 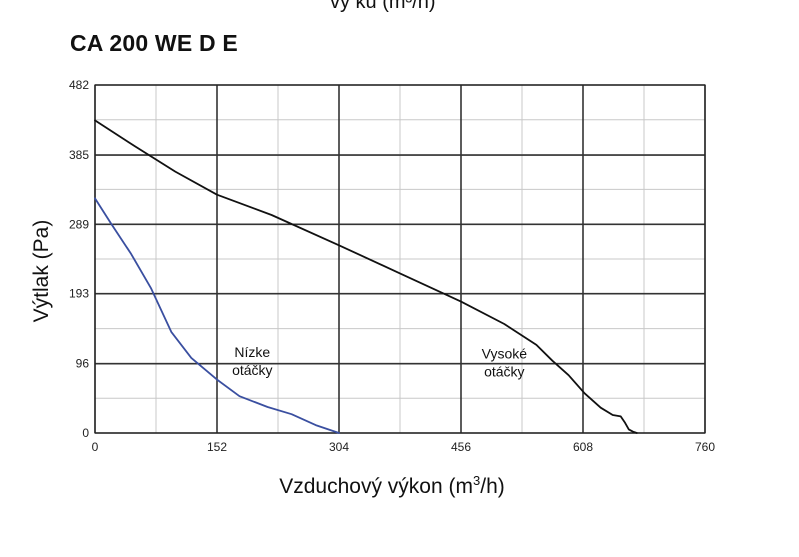 I want to click on x-axis-label: Vzduchový výkon (m3/h), so click(x=392, y=485).